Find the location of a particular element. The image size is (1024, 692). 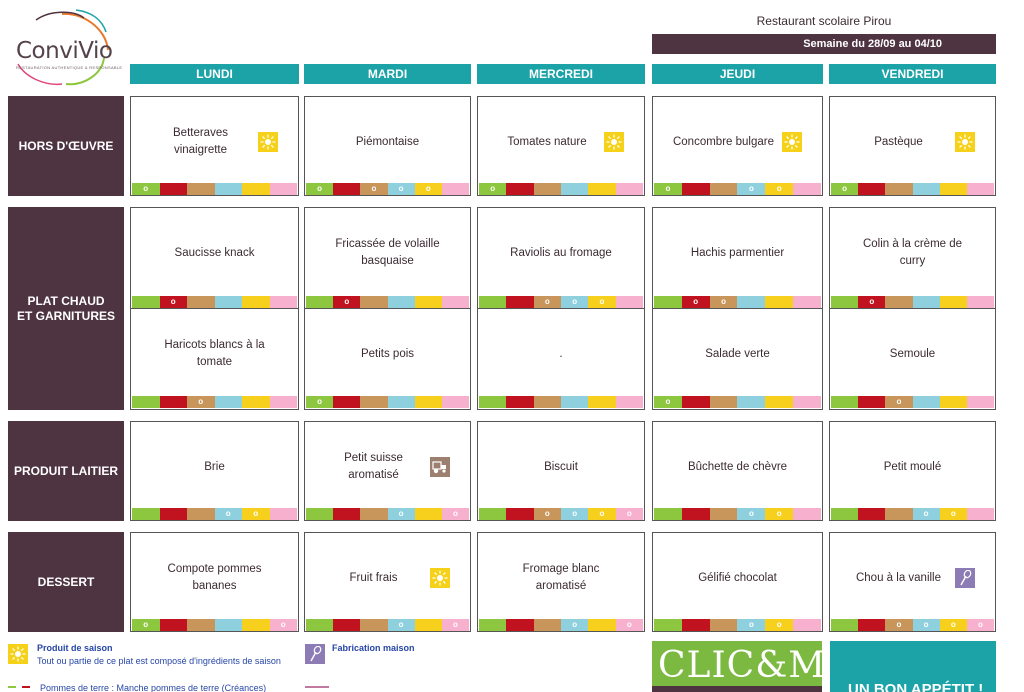

menu-cell-laitier-lundi: Brie o o is located at coordinates (214, 471).